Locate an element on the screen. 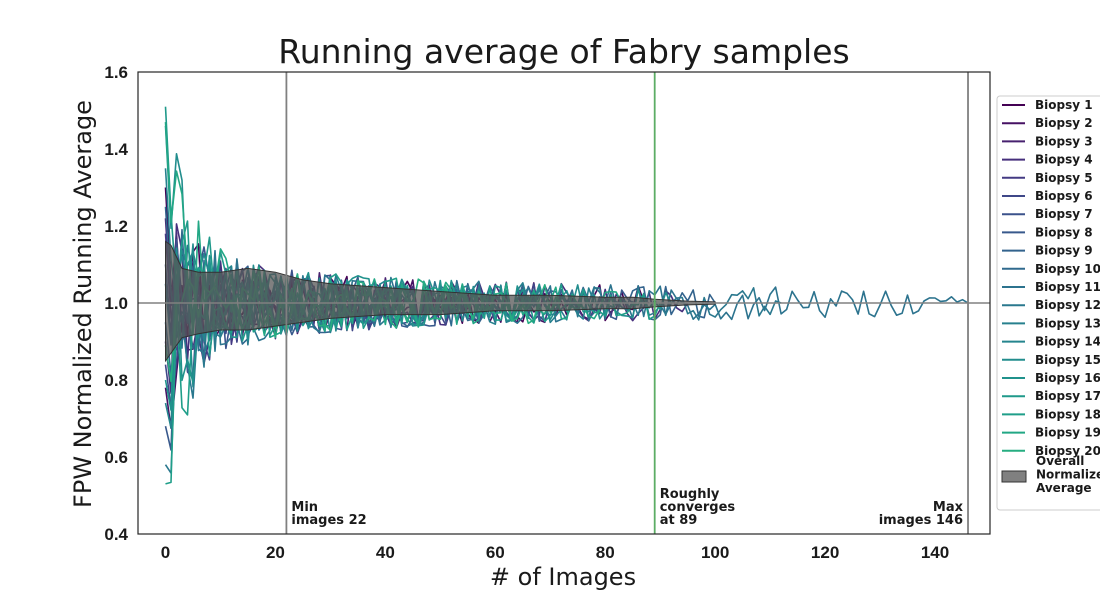 The width and height of the screenshot is (1100, 600). vline-annotation-1-line-0: Roughly is located at coordinates (690, 494).